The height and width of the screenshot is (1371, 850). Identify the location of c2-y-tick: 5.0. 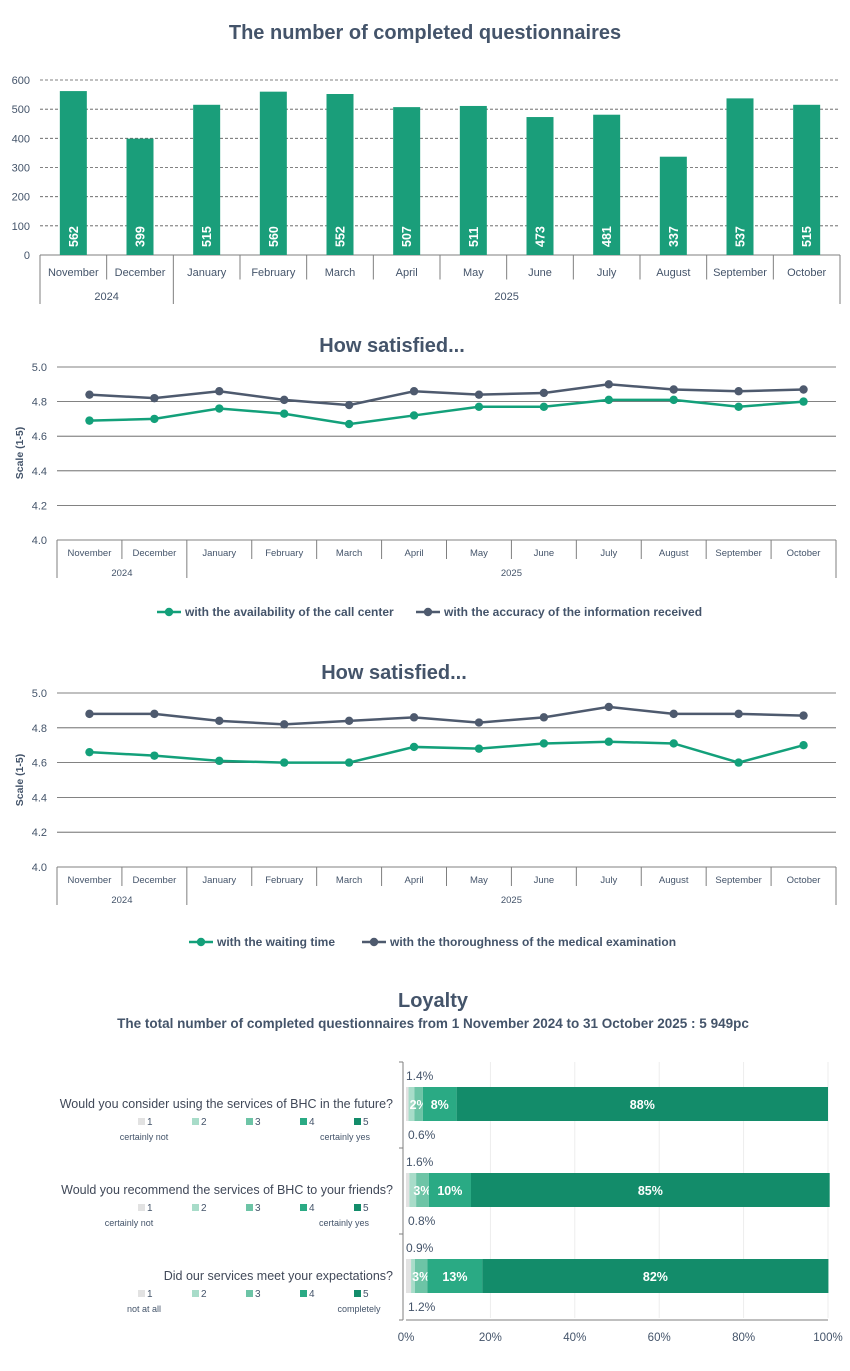
(39, 368).